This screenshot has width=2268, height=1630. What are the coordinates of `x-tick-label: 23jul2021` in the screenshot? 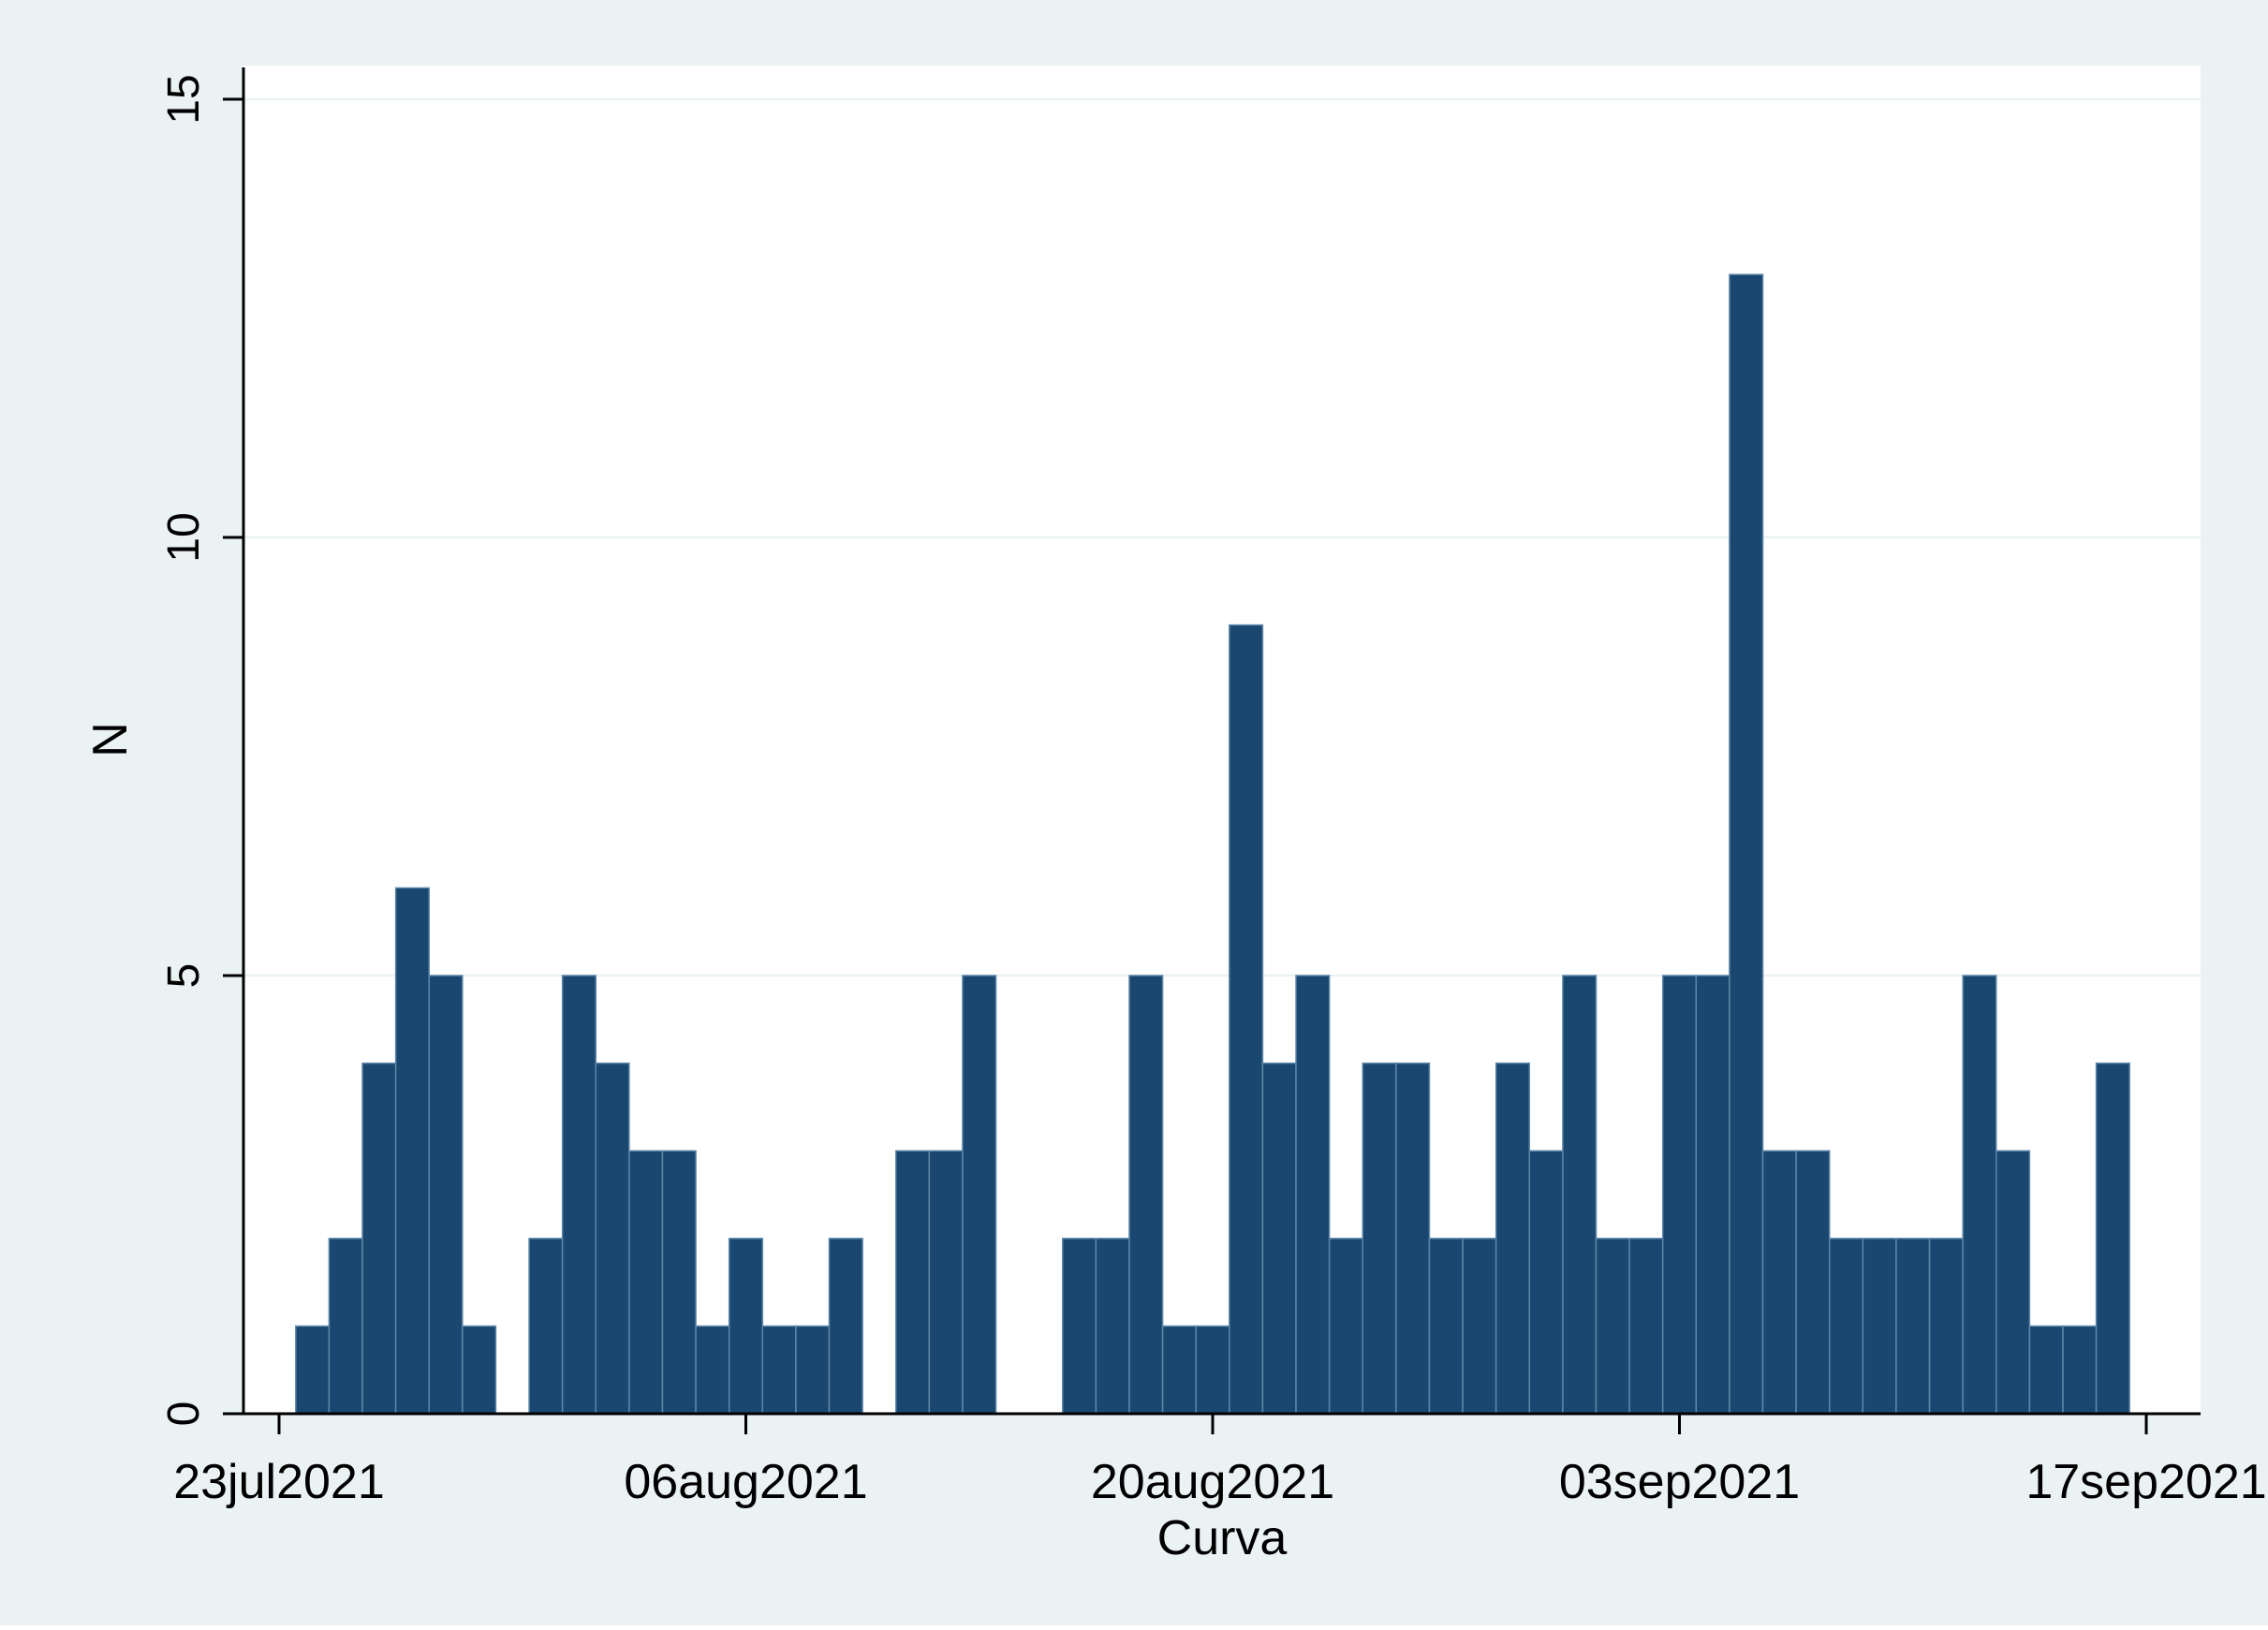 It's located at (279, 1482).